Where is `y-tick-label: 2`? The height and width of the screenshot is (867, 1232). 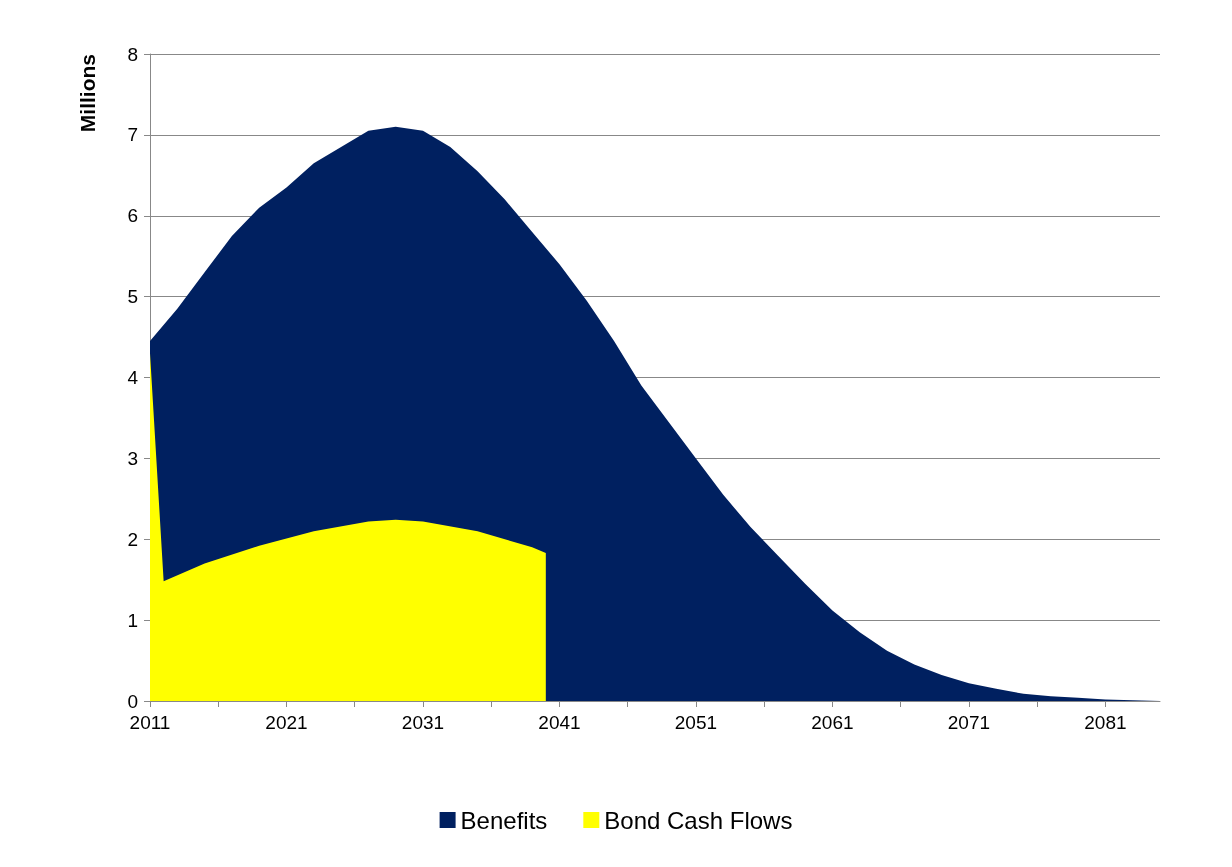 y-tick-label: 2 is located at coordinates (132, 539).